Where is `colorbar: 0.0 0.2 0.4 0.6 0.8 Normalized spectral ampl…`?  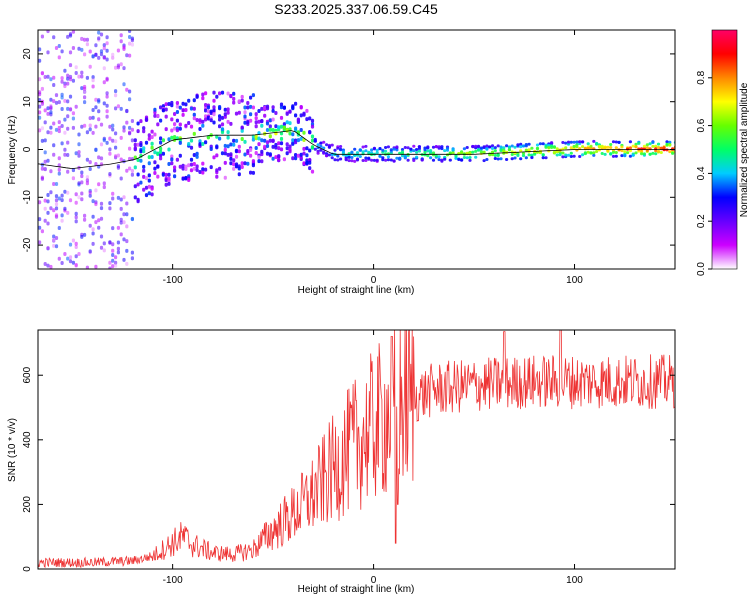
colorbar: 0.0 0.2 0.4 0.6 0.8 Normalized spectral ampl… is located at coordinates (723, 152).